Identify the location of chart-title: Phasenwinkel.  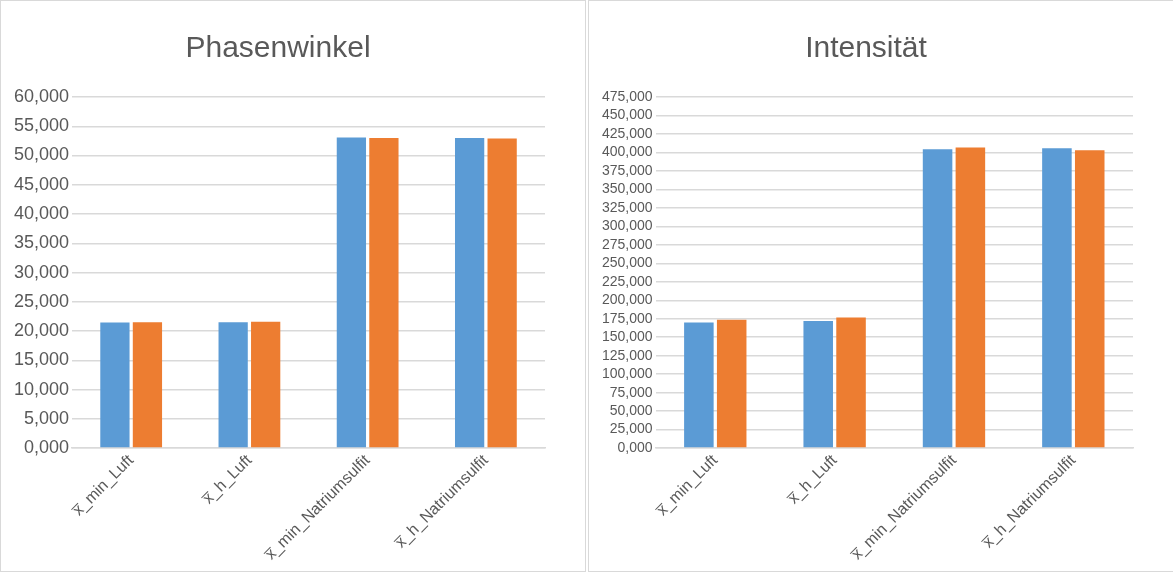
(278, 47).